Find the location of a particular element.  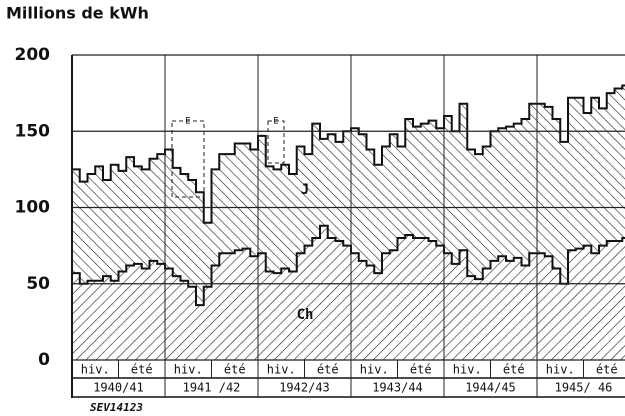

year-label: 1943/44 is located at coordinates (397, 388).